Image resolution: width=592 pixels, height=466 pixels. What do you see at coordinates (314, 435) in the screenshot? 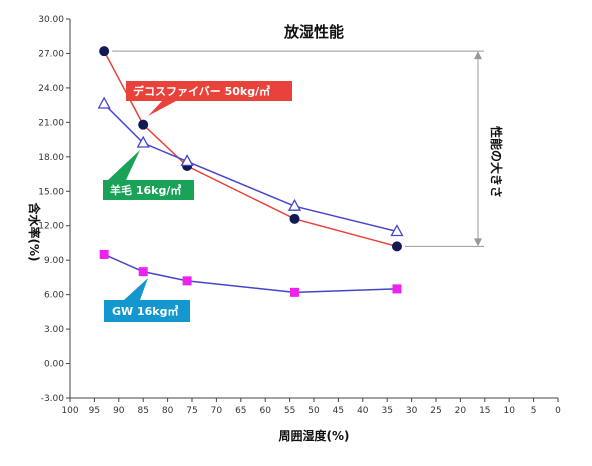
I see `x-axis-label: 周囲湿度(%)` at bounding box center [314, 435].